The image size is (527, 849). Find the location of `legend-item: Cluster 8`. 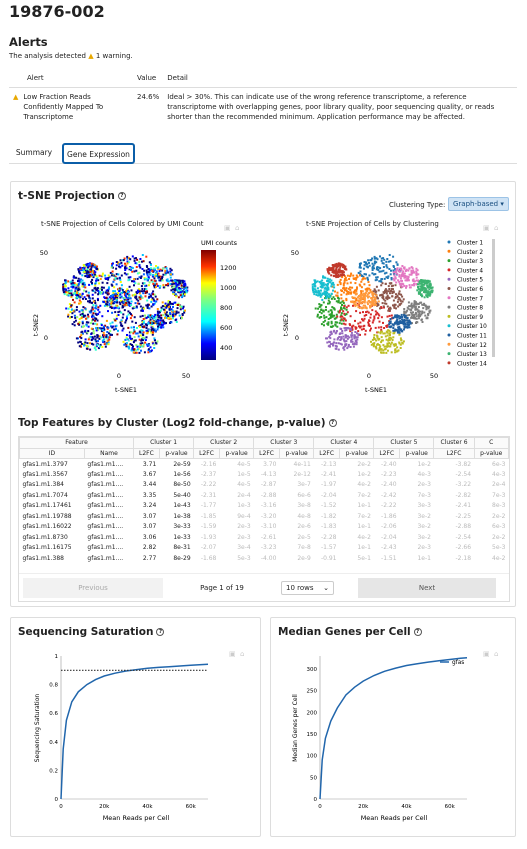

legend-item: Cluster 8 is located at coordinates (470, 309).